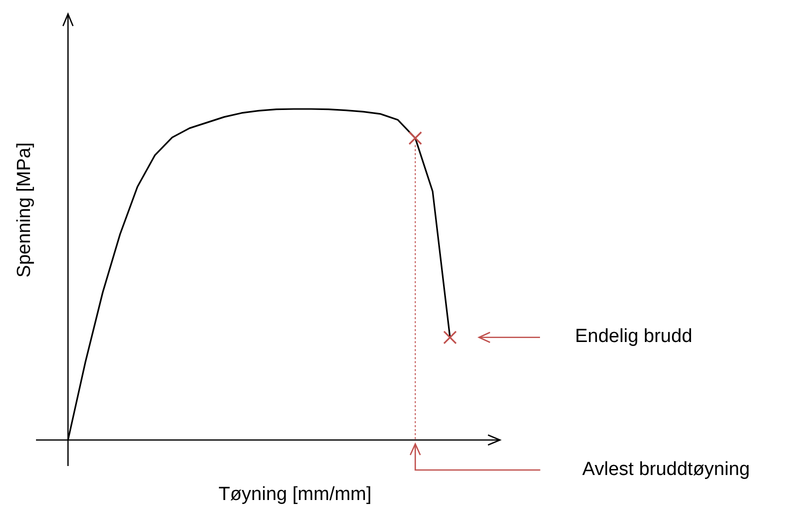  I want to click on y-axis-title: Spenning [MPa], so click(25, 210).